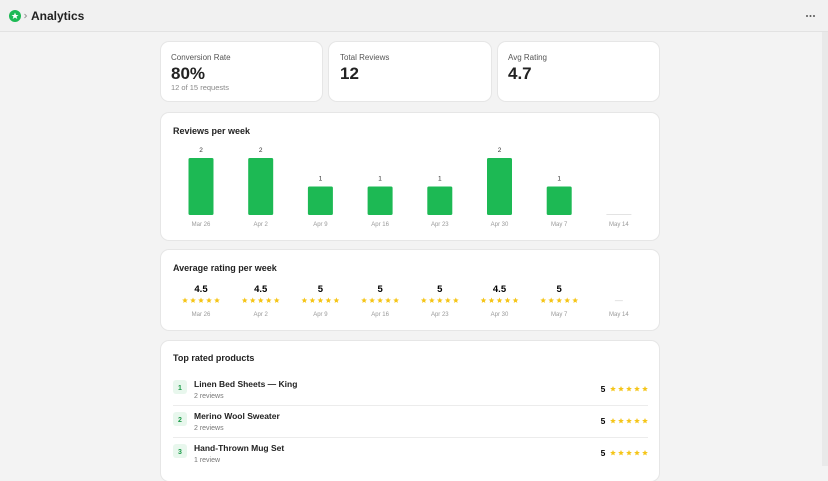  I want to click on stat-value: 12, so click(349, 73).